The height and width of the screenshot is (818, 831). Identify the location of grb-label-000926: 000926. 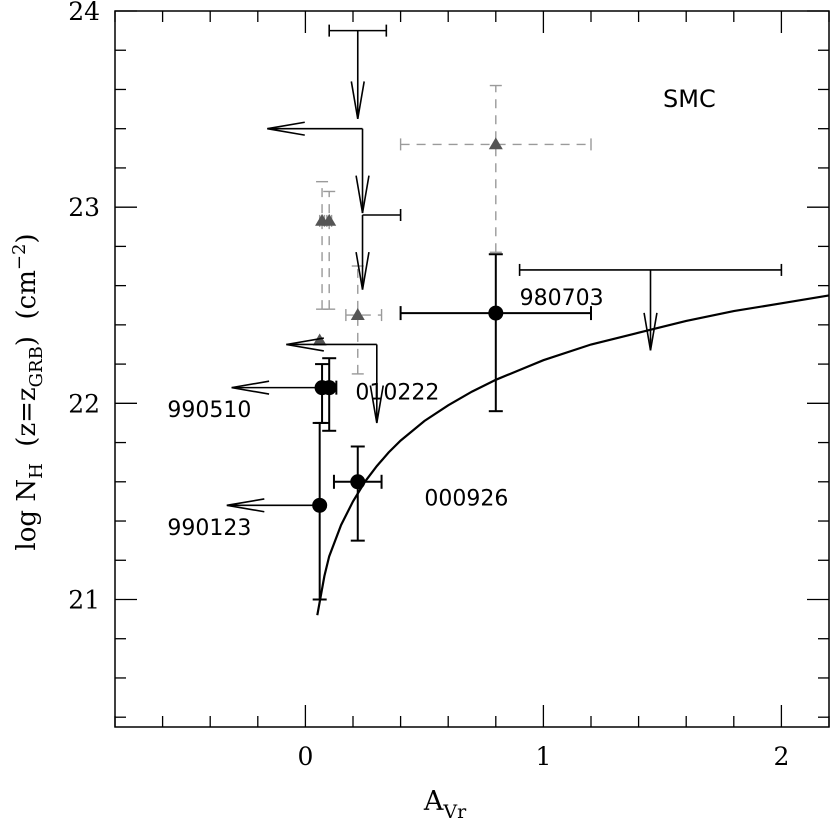
(466, 498).